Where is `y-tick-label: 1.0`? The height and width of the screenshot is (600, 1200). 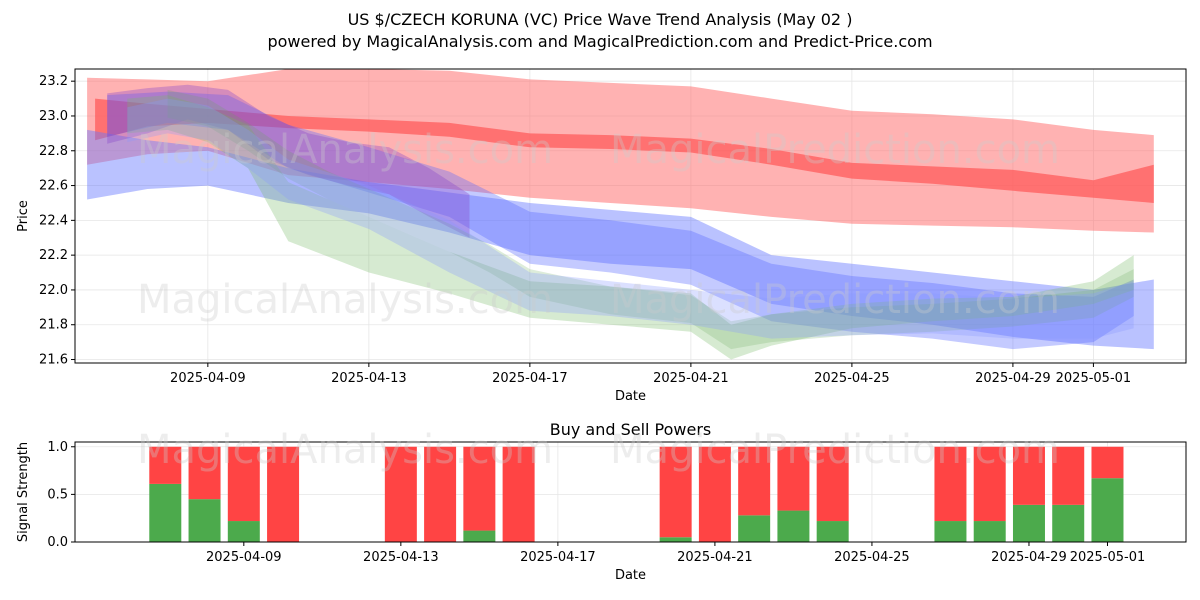
y-tick-label: 1.0 is located at coordinates (57, 447).